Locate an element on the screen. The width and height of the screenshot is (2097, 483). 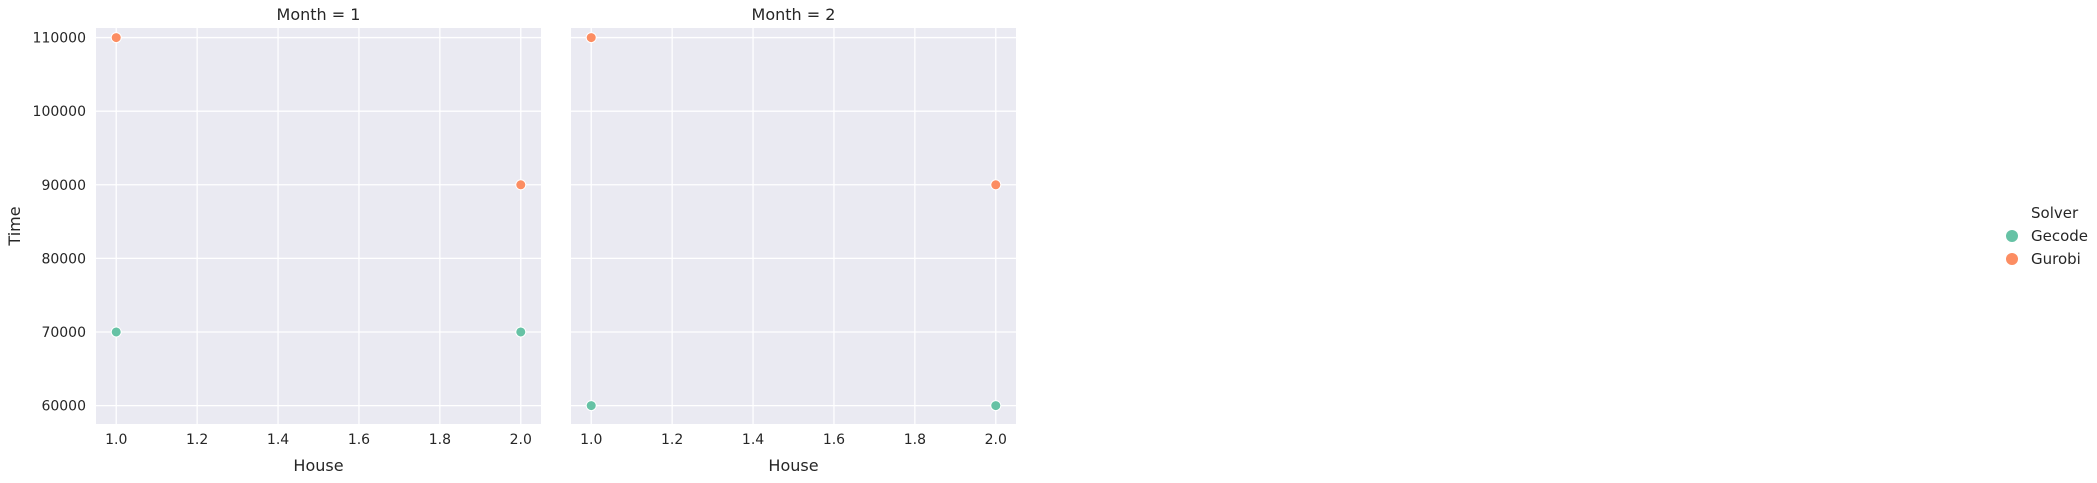
legend-label-gecode: Gecode is located at coordinates (2059, 236).